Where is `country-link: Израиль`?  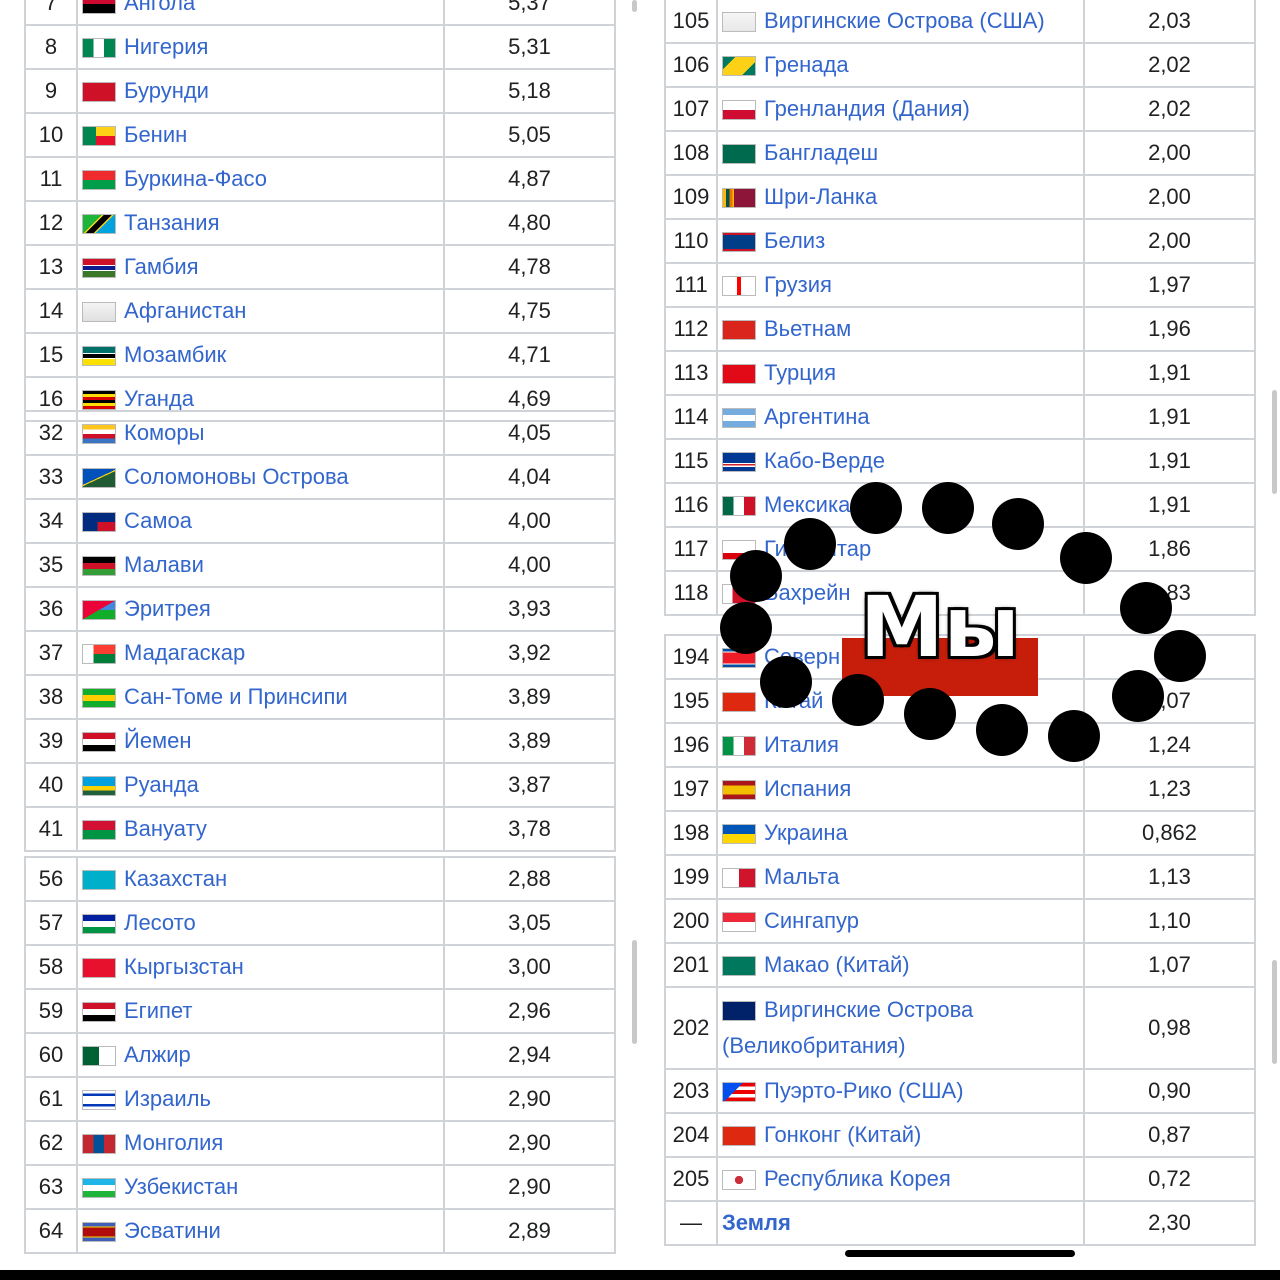 country-link: Израиль is located at coordinates (167, 1098).